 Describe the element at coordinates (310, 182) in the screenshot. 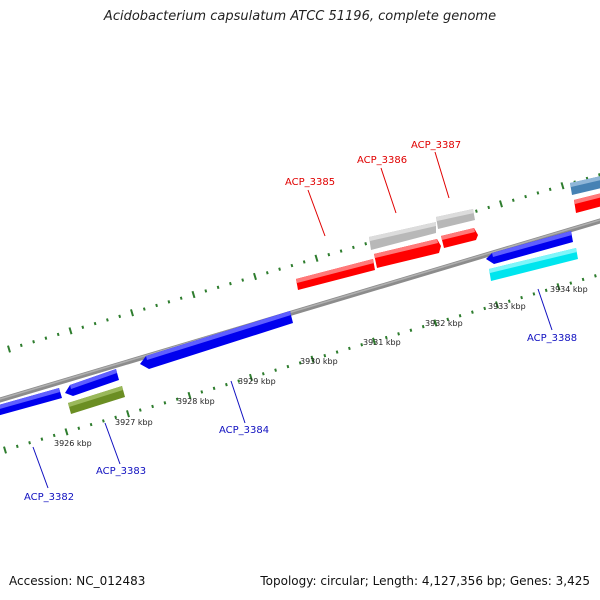

I see `gene-label-acp3385: ACP_3385` at that location.